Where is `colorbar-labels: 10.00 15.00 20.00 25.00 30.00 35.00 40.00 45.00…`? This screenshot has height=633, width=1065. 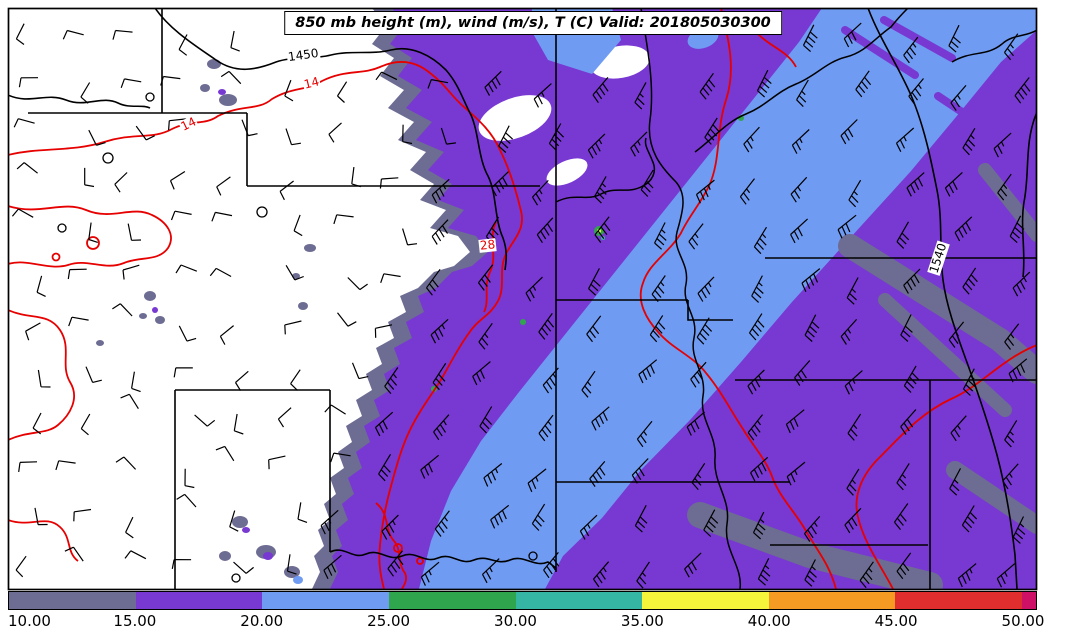
colorbar-labels: 10.00 15.00 20.00 25.00 30.00 35.00 40.00 45.00… is located at coordinates (532, 622).